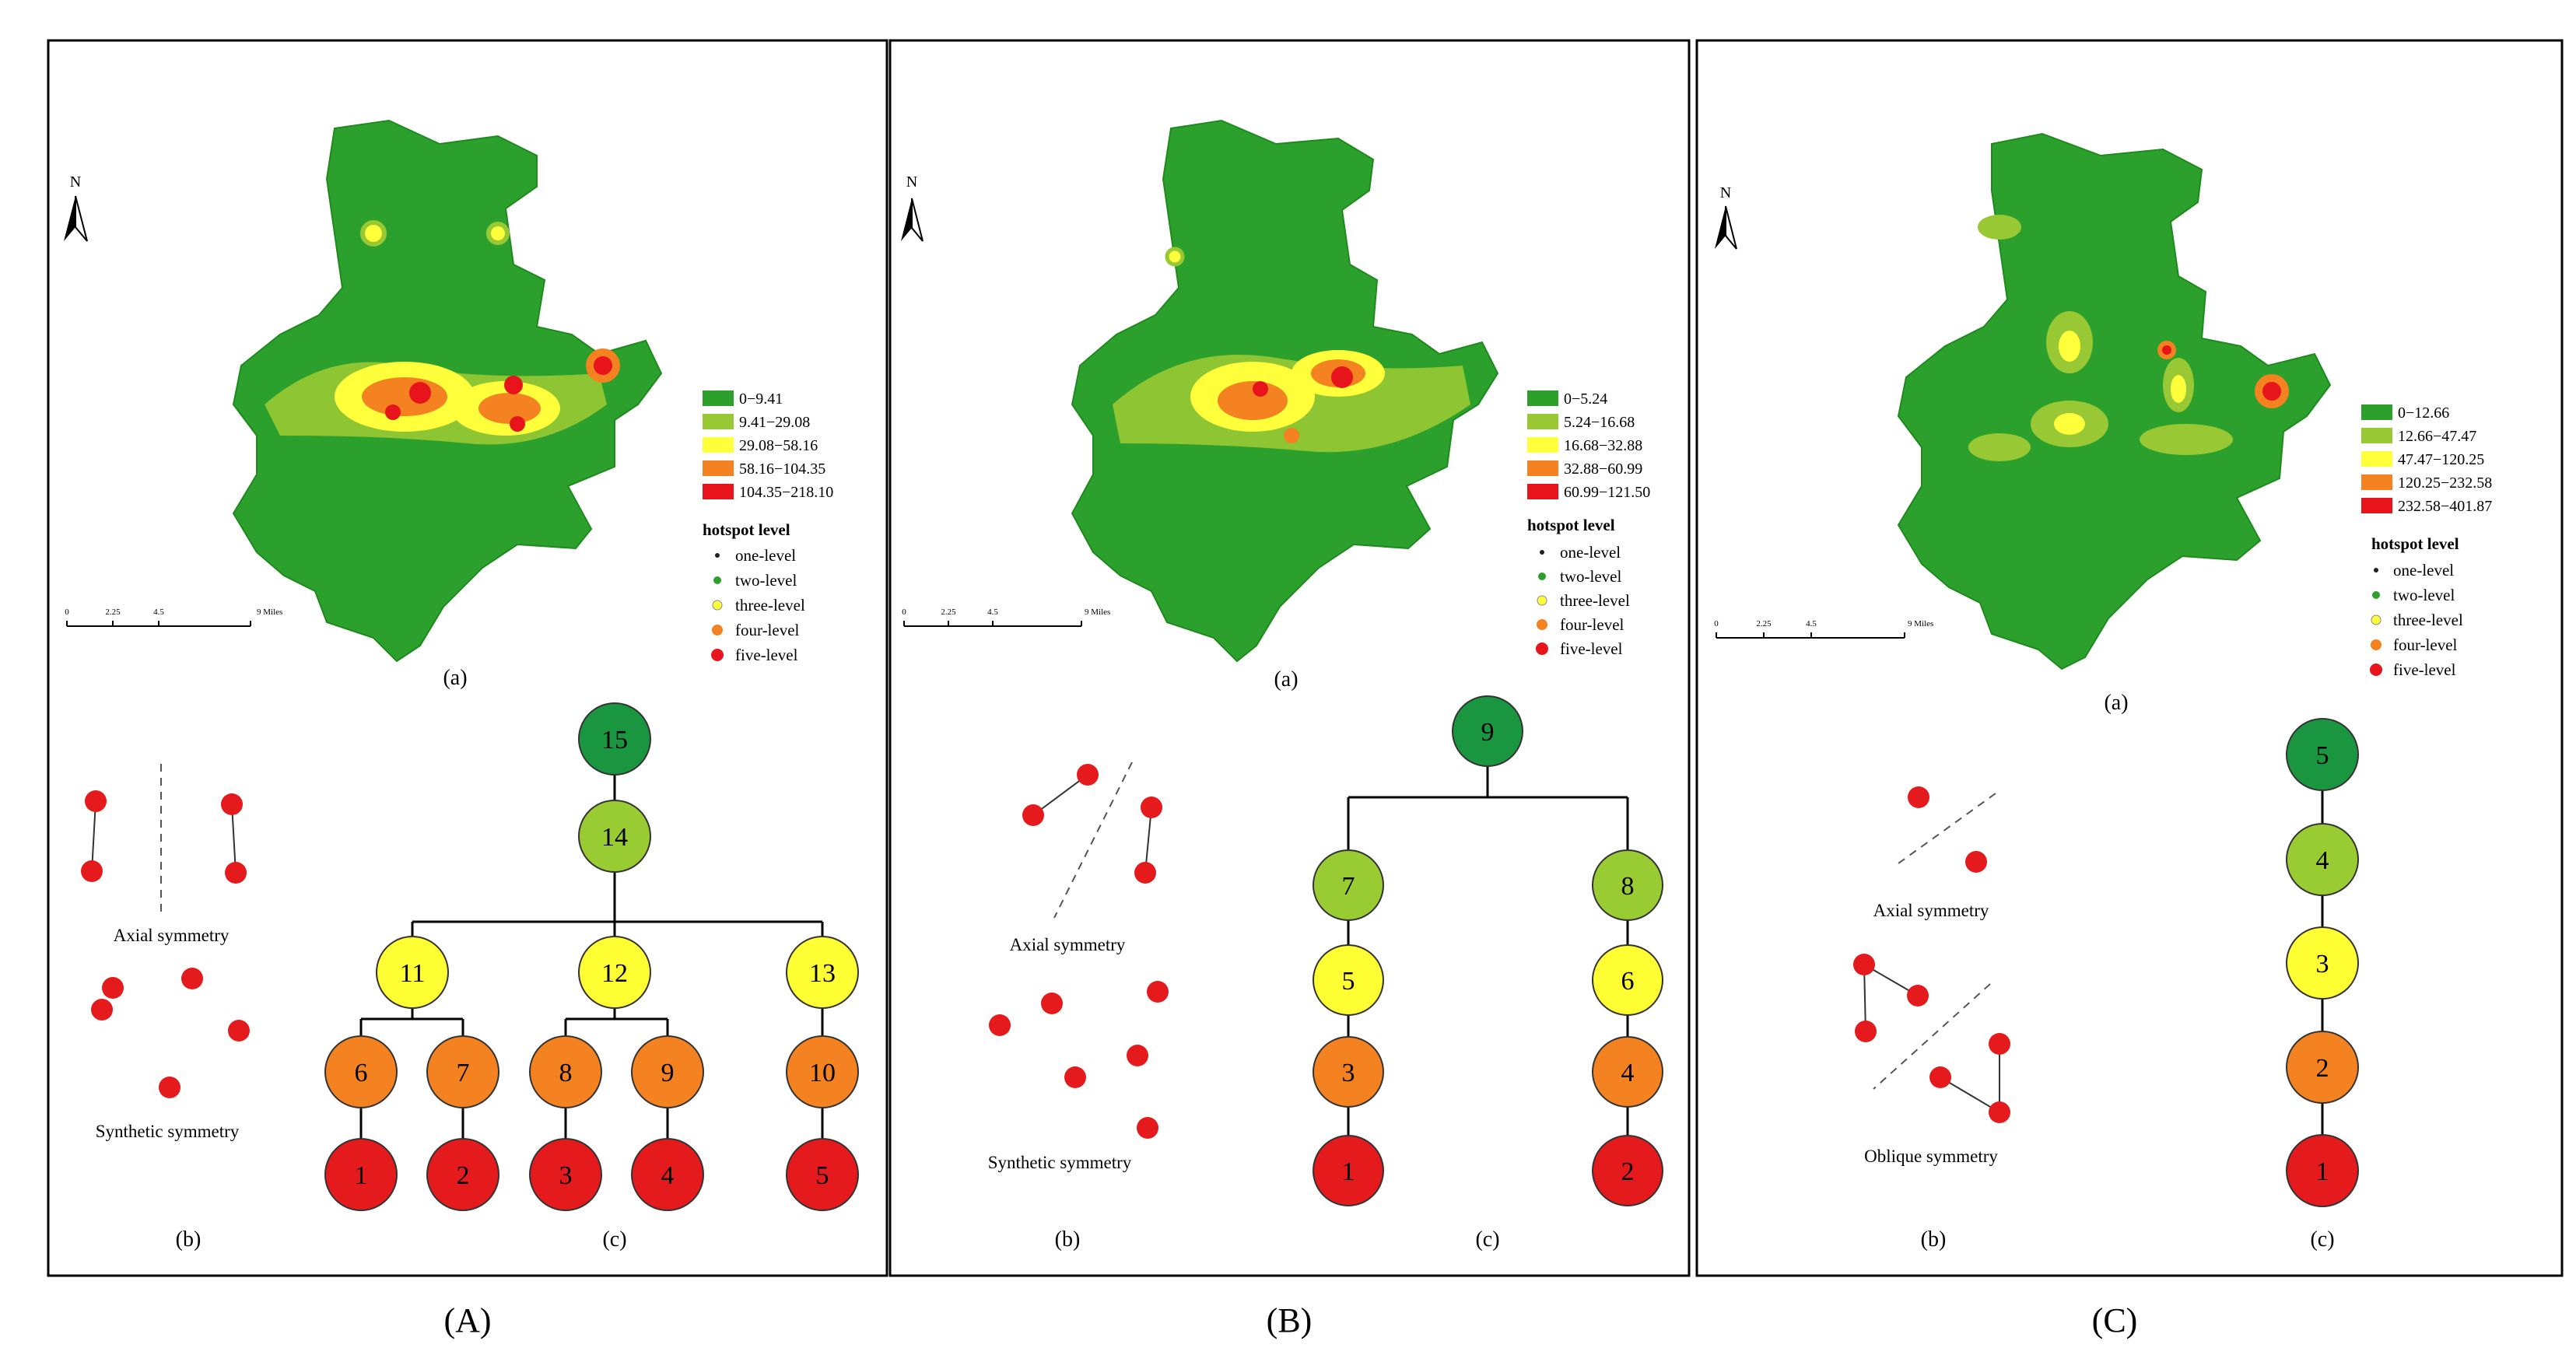 The image size is (2576, 1369). Describe the element at coordinates (361, 1071) in the screenshot. I see `tree-node: 6` at that location.